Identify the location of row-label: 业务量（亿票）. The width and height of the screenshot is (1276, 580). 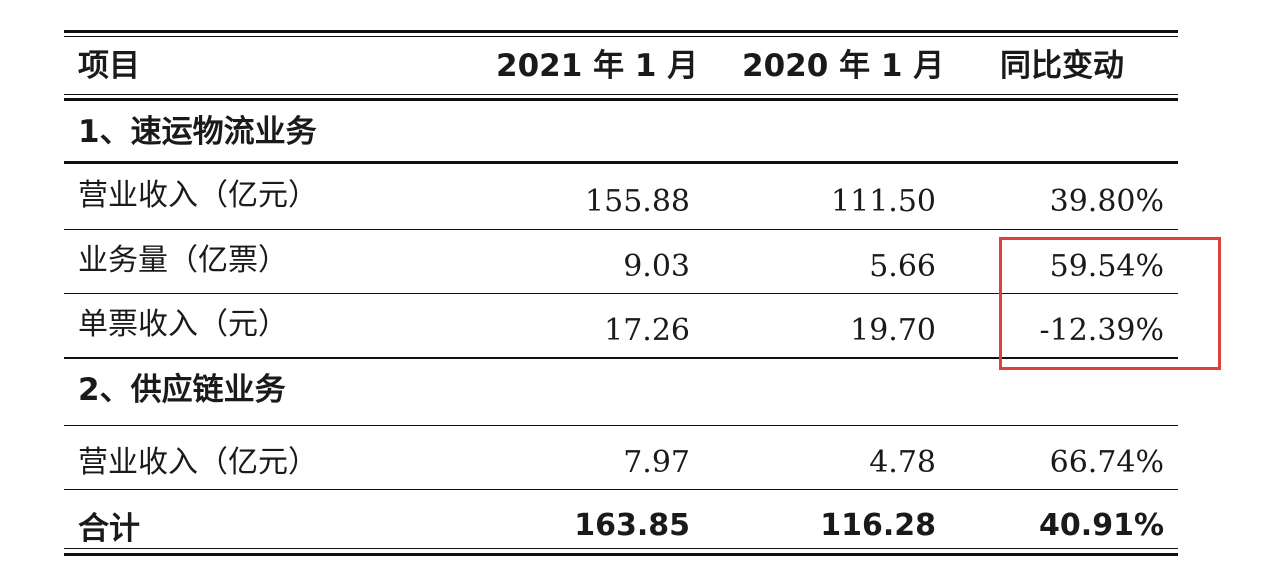
(183, 260).